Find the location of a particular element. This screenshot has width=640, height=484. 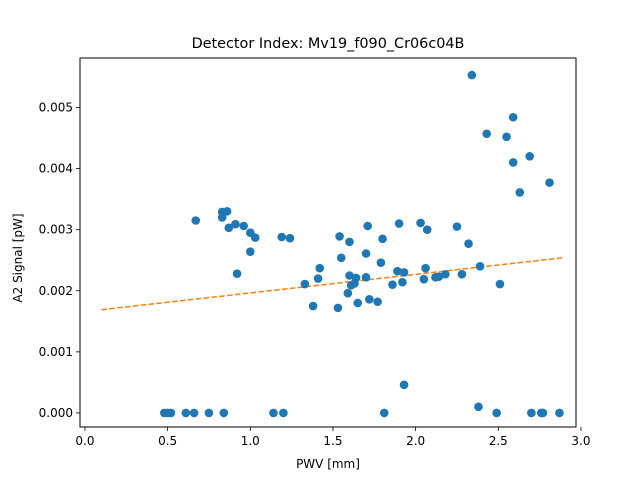

fit-line-layer is located at coordinates (332, 284).